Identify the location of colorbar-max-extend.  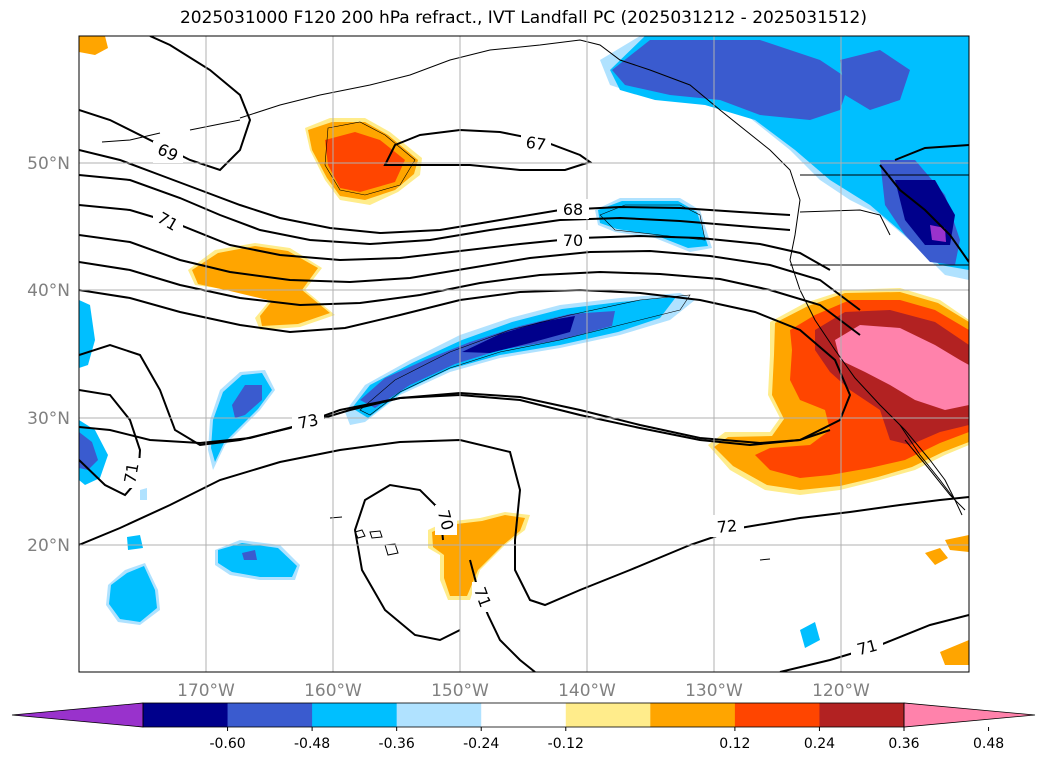
(969, 715).